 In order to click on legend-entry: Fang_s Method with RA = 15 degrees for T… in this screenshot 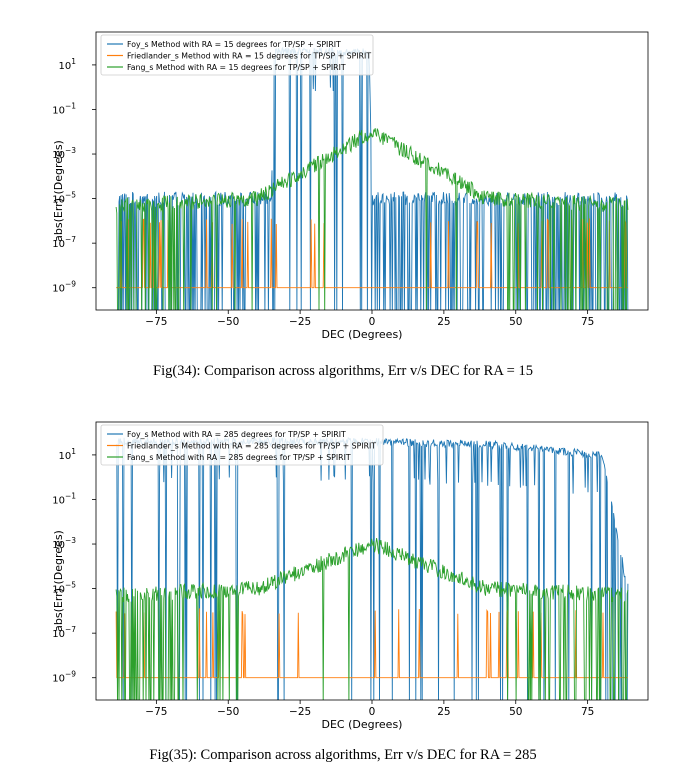, I will do `click(236, 67)`.